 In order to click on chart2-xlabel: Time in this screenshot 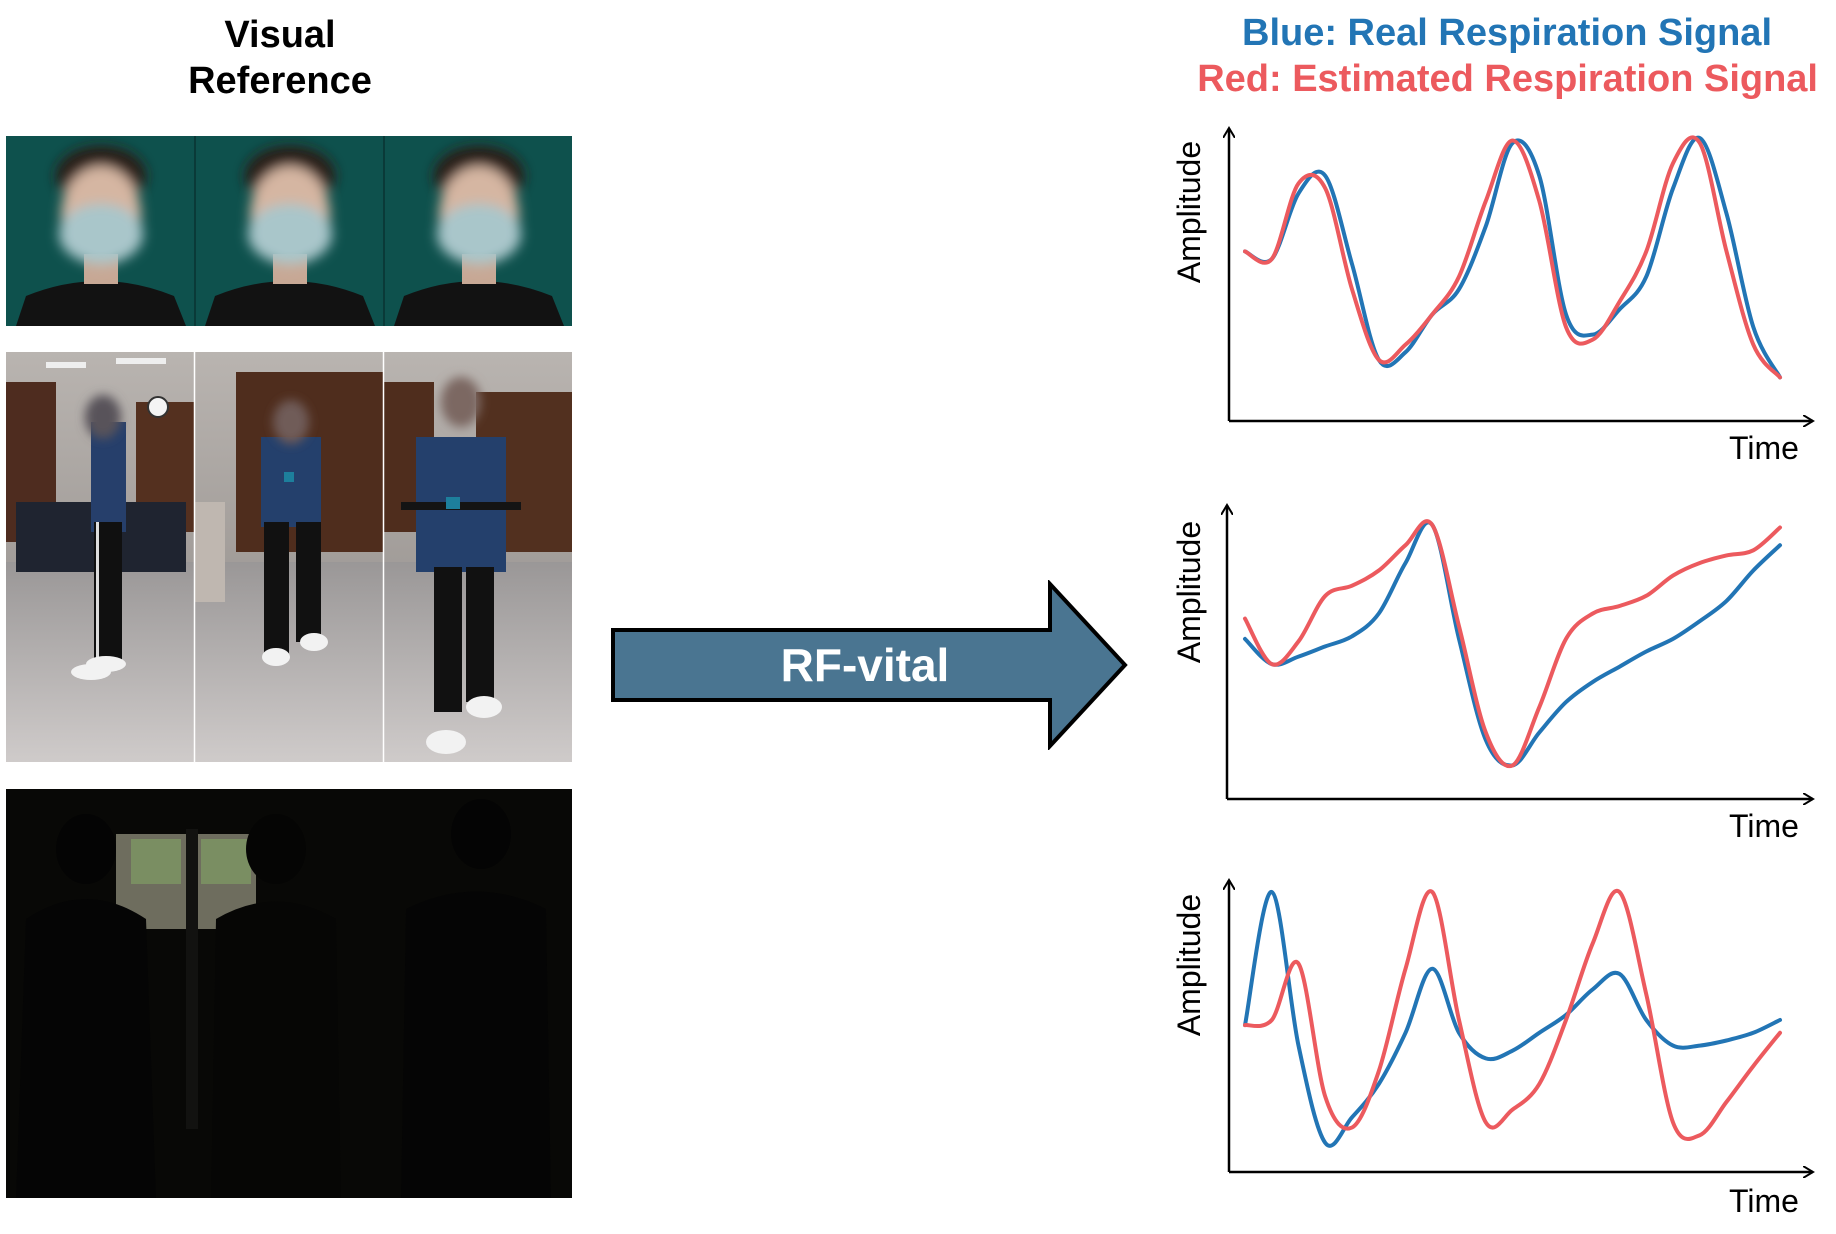, I will do `click(1764, 826)`.